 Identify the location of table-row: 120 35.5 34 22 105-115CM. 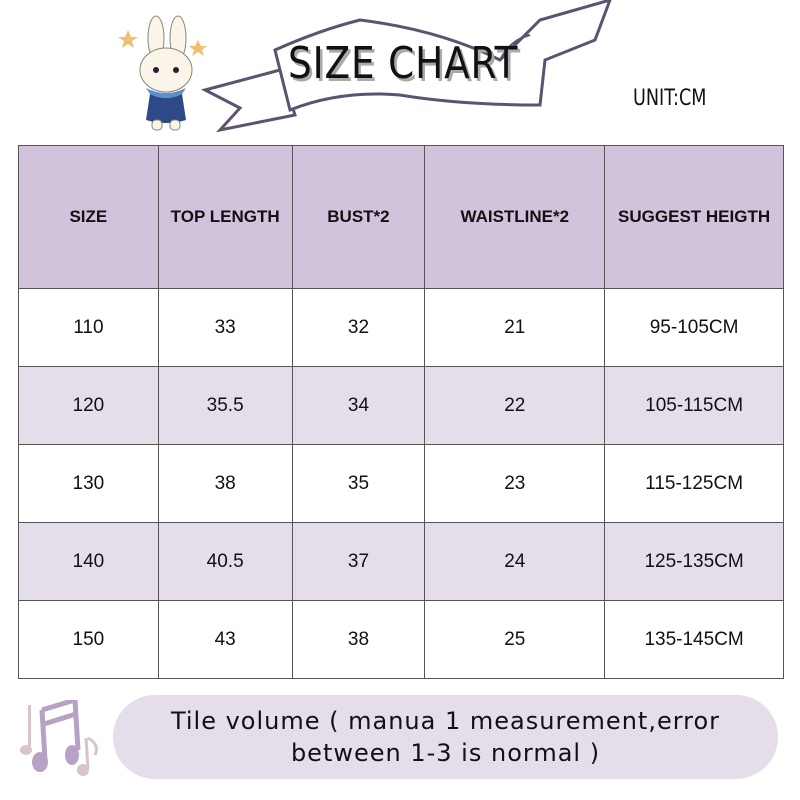
(401, 405).